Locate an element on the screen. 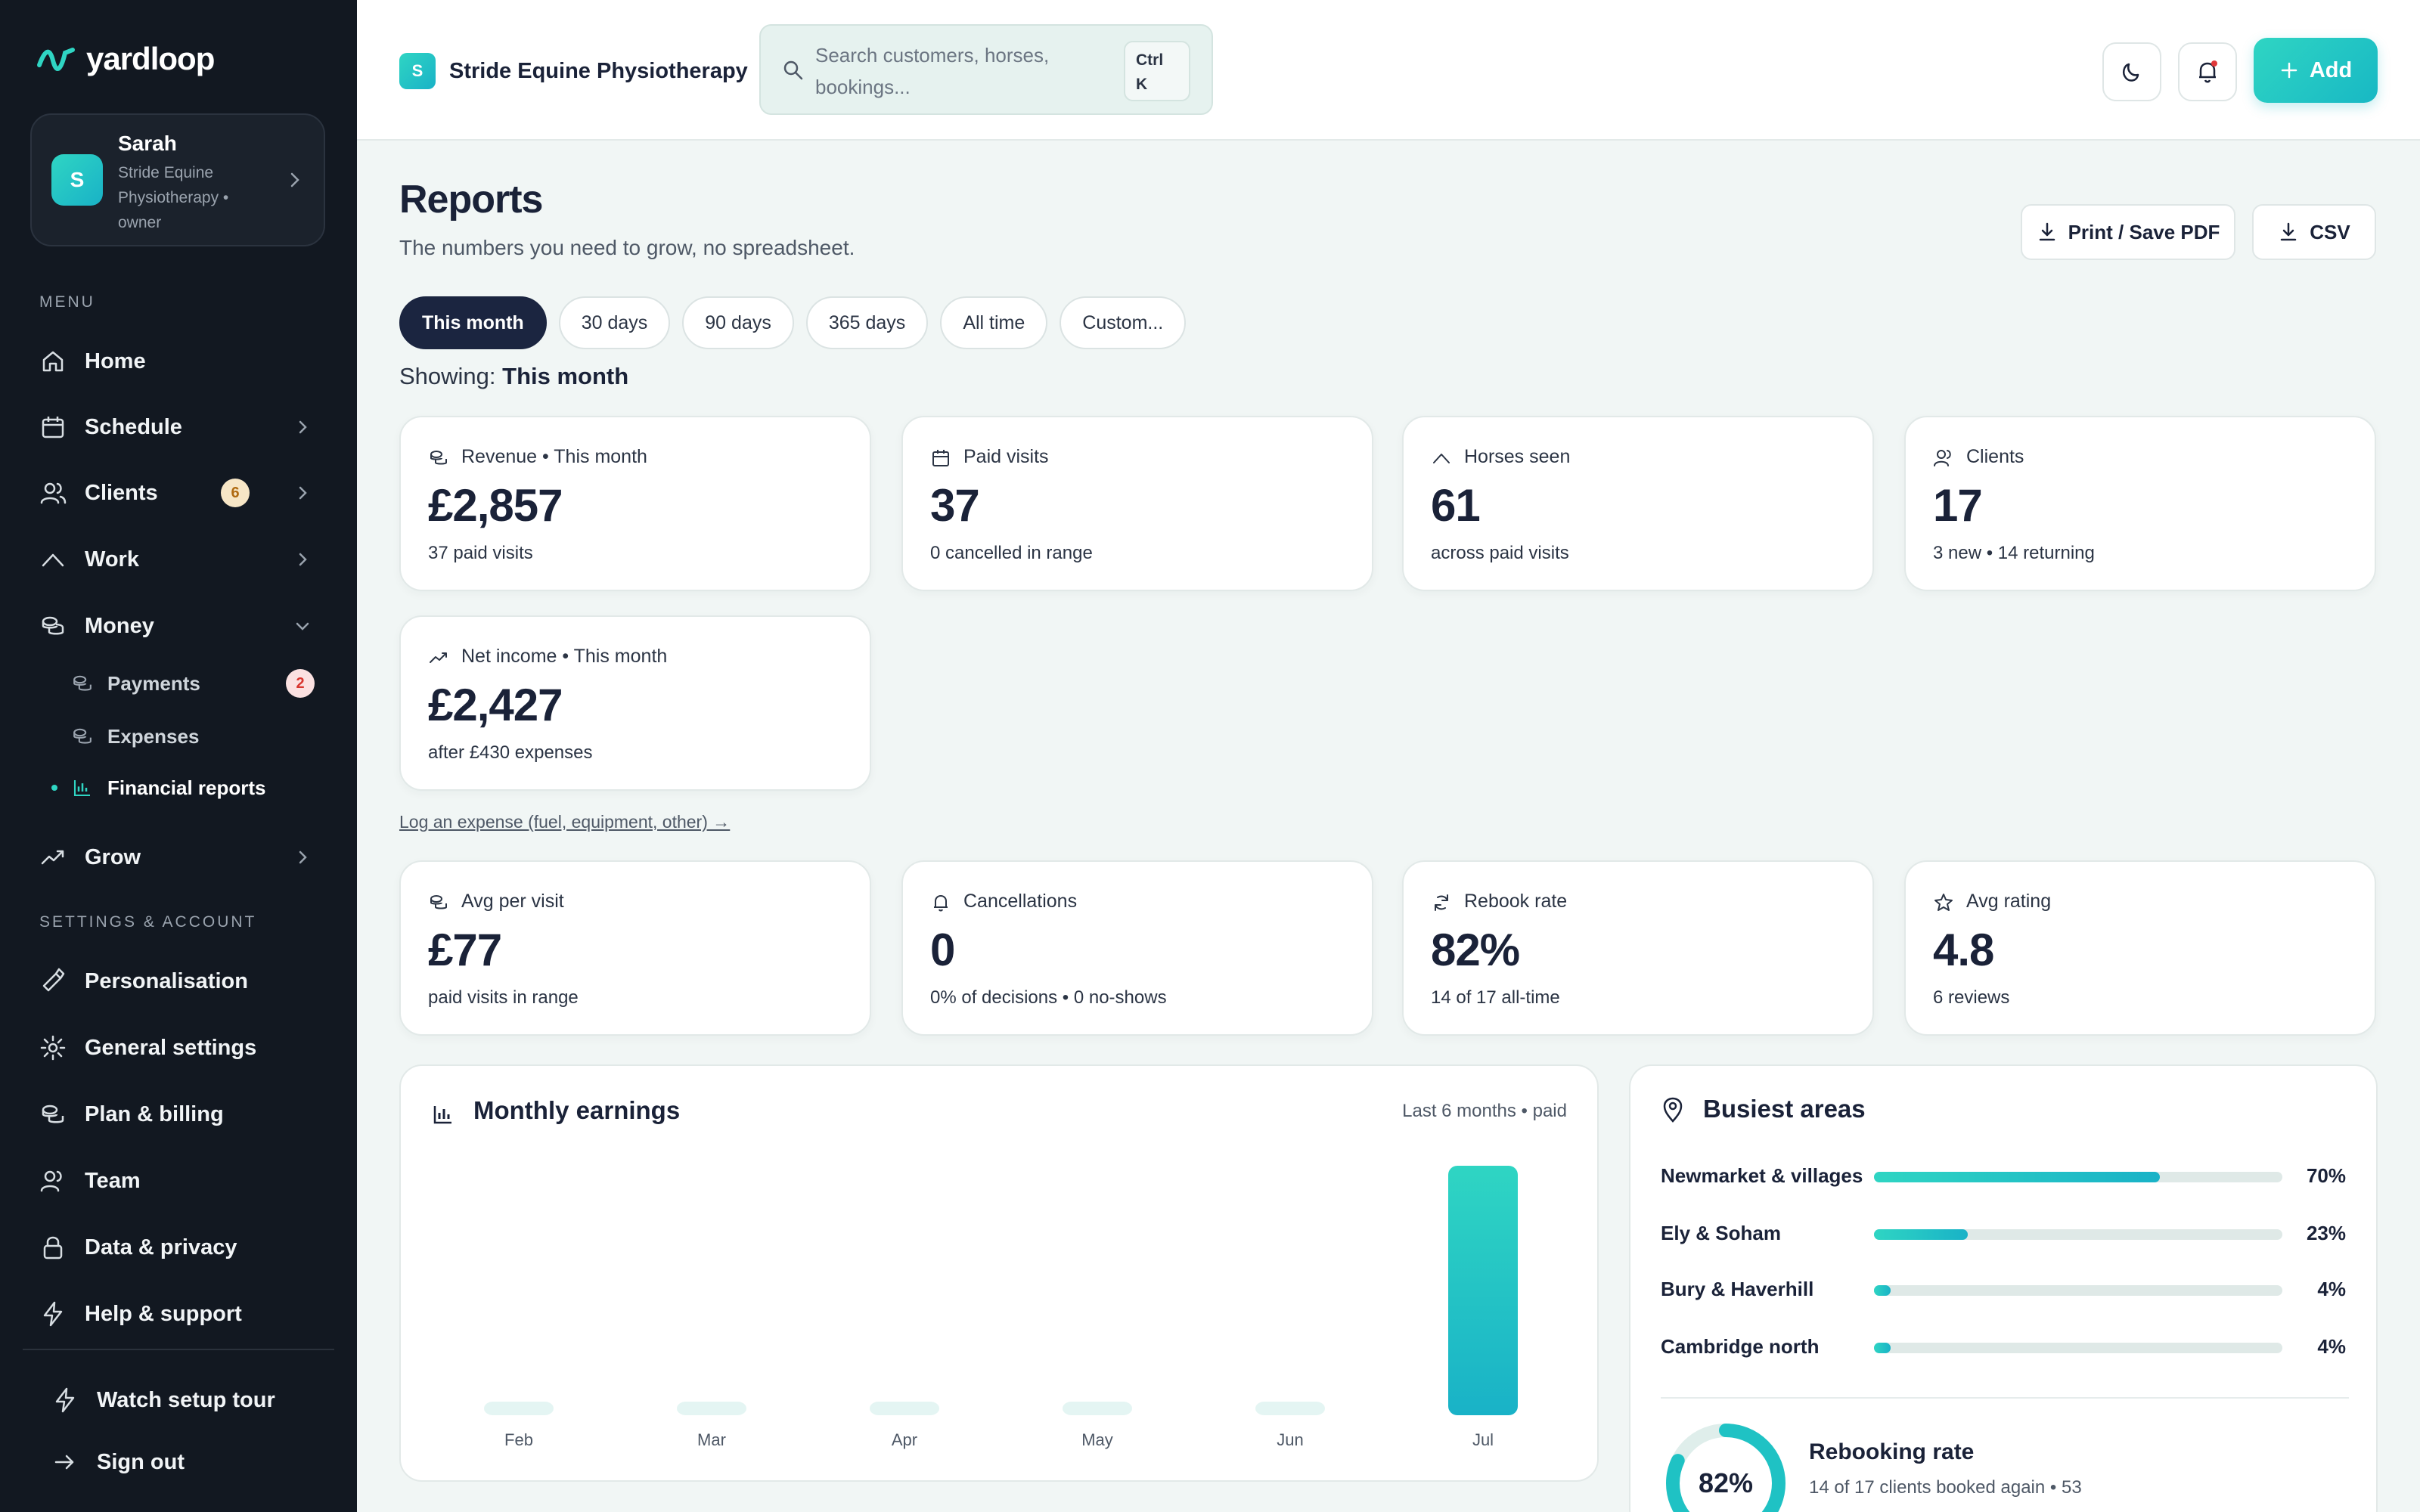  area-percent: 70% is located at coordinates (2326, 1175).